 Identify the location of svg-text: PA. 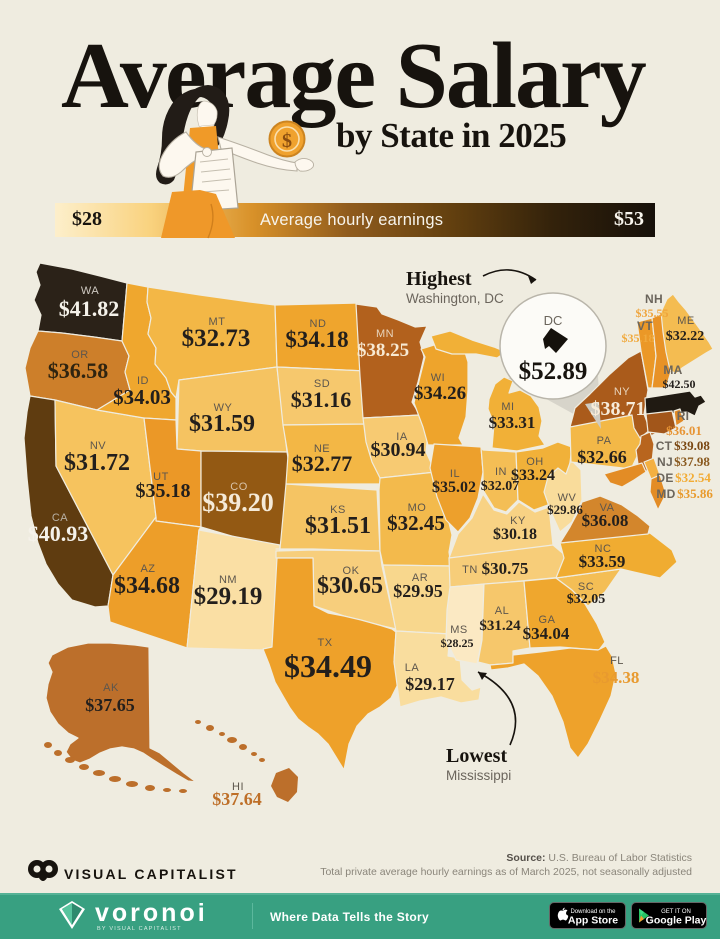
(604, 441).